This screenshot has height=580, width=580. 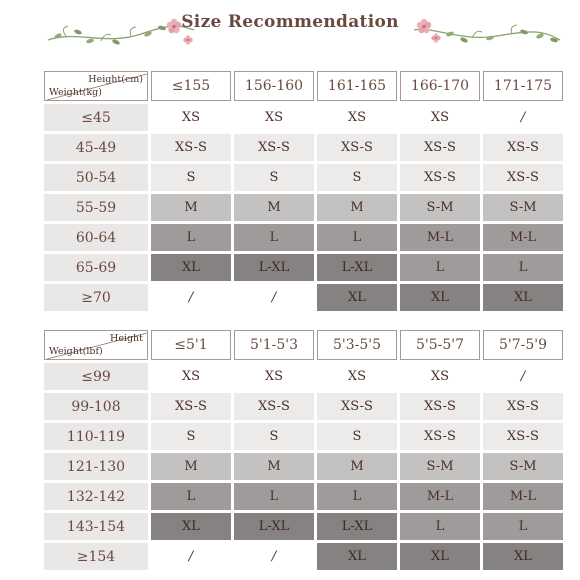 I want to click on diagonal-divider, so click(x=97, y=87).